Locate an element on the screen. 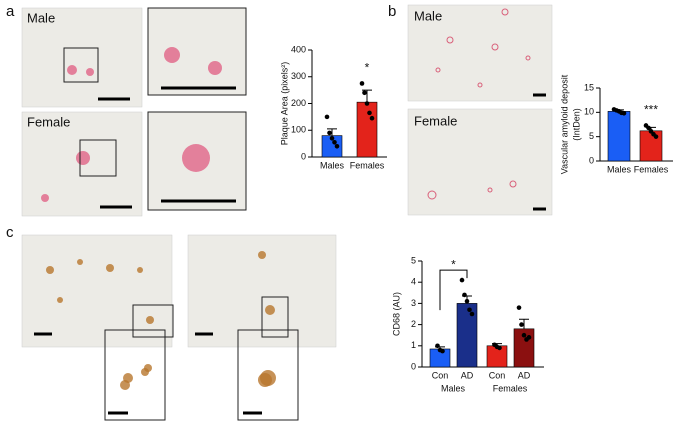  y-axis-label: CD68 (AU) is located at coordinates (396, 314).